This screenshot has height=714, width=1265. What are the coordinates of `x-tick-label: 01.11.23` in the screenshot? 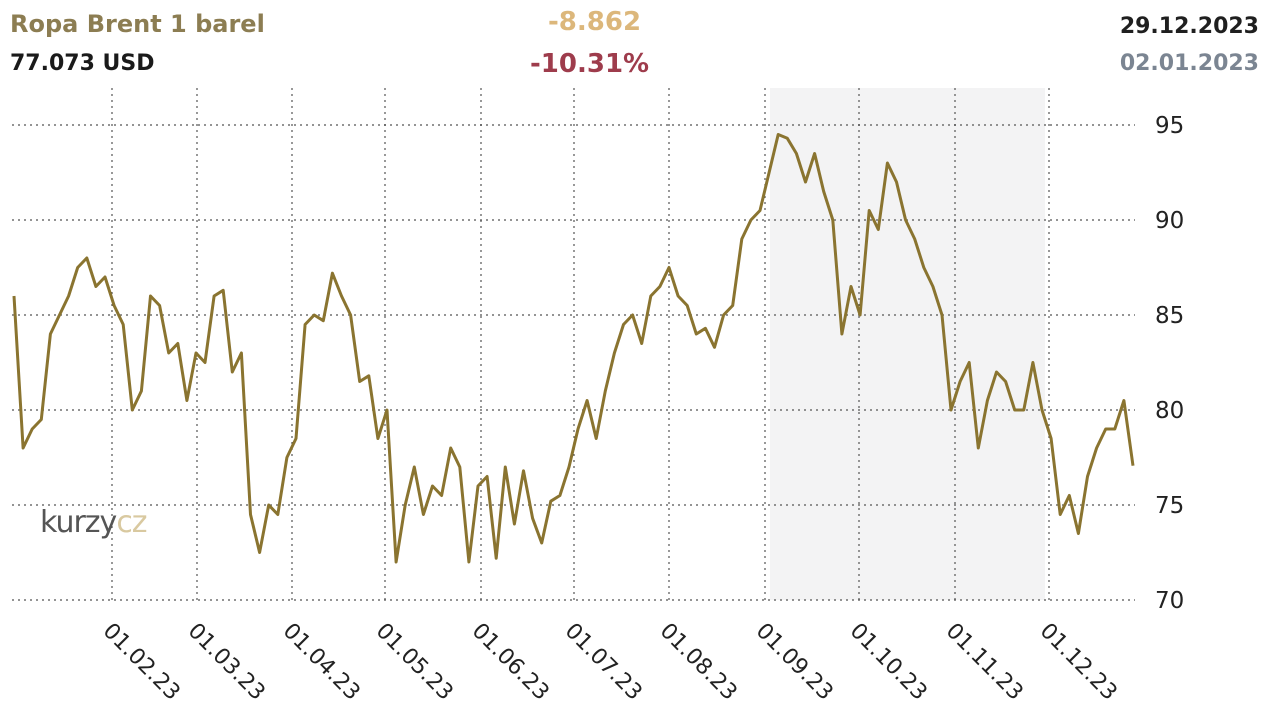 It's located at (984, 662).